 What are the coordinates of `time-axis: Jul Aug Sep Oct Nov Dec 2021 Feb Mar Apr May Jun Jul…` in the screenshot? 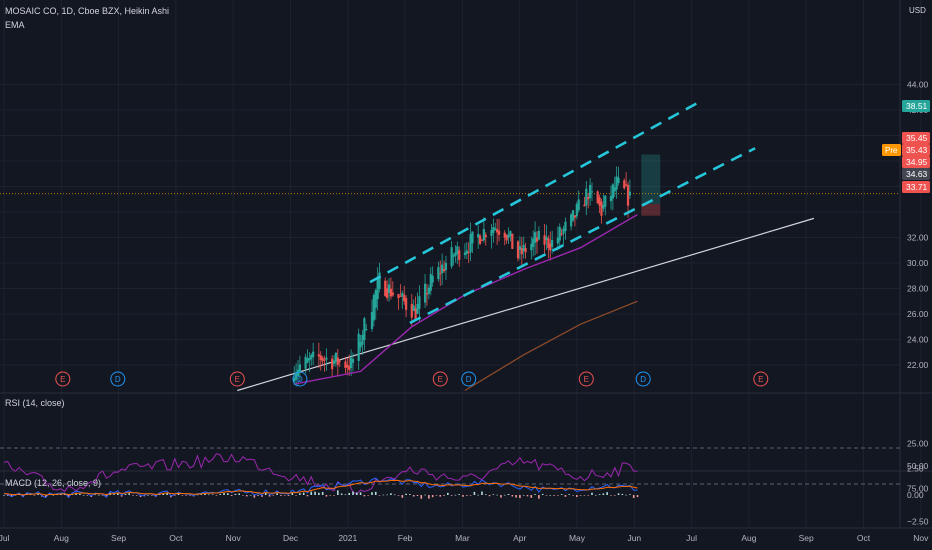 It's located at (464, 538).